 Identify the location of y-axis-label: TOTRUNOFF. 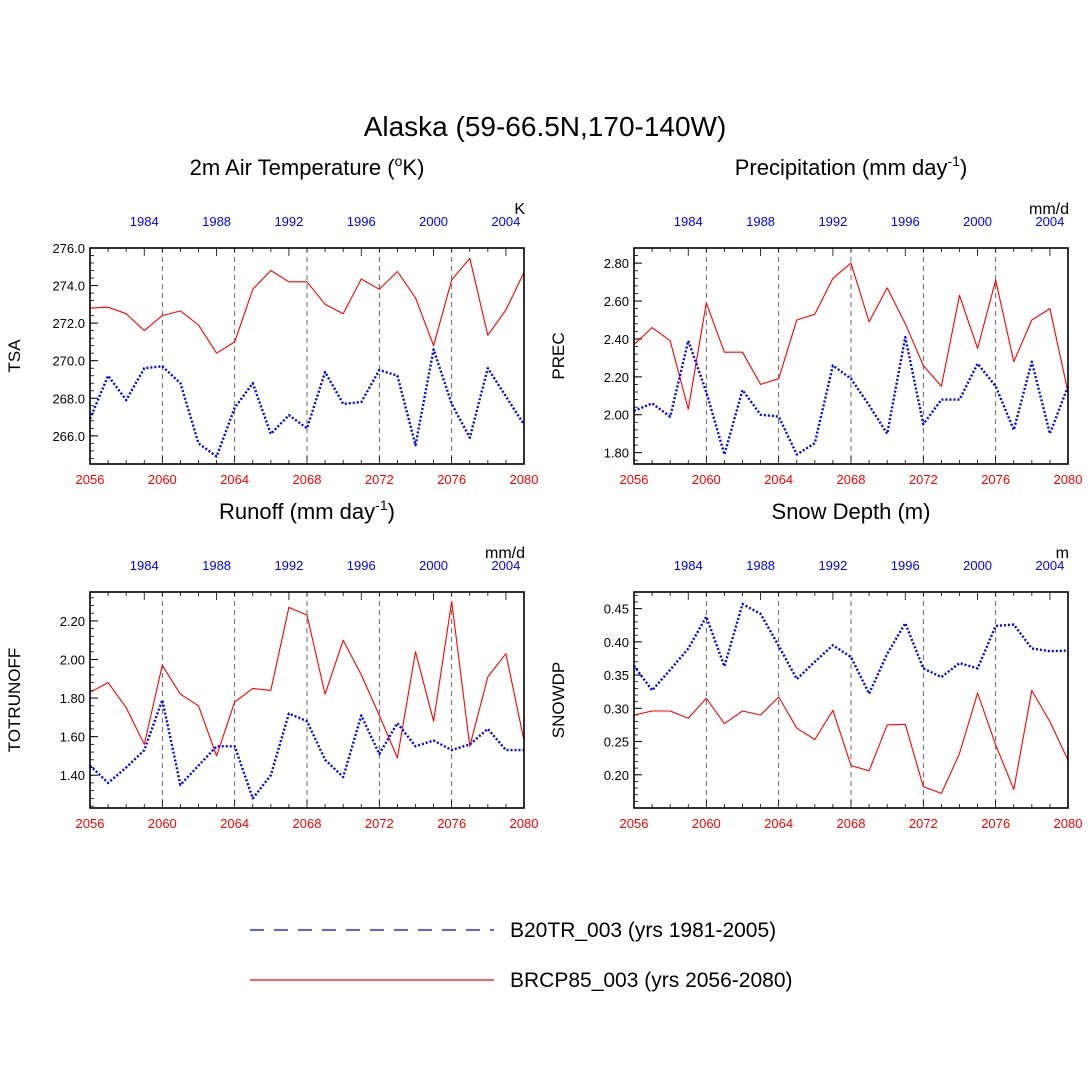
(14, 700).